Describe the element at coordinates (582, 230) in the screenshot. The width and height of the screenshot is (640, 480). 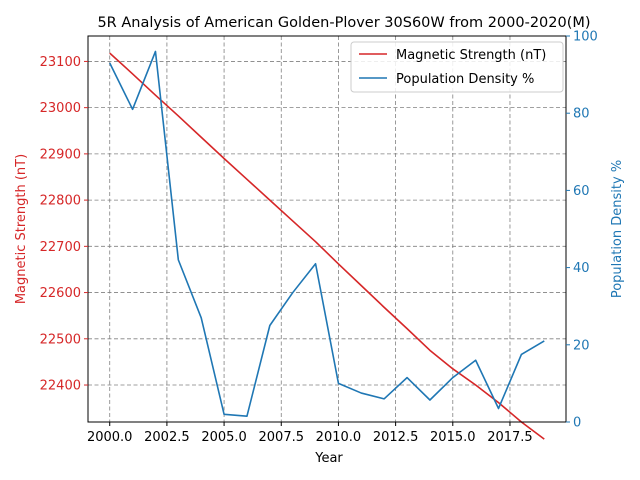
I see `right-y-axis-ticks: 0 20 40 60 80 100` at that location.